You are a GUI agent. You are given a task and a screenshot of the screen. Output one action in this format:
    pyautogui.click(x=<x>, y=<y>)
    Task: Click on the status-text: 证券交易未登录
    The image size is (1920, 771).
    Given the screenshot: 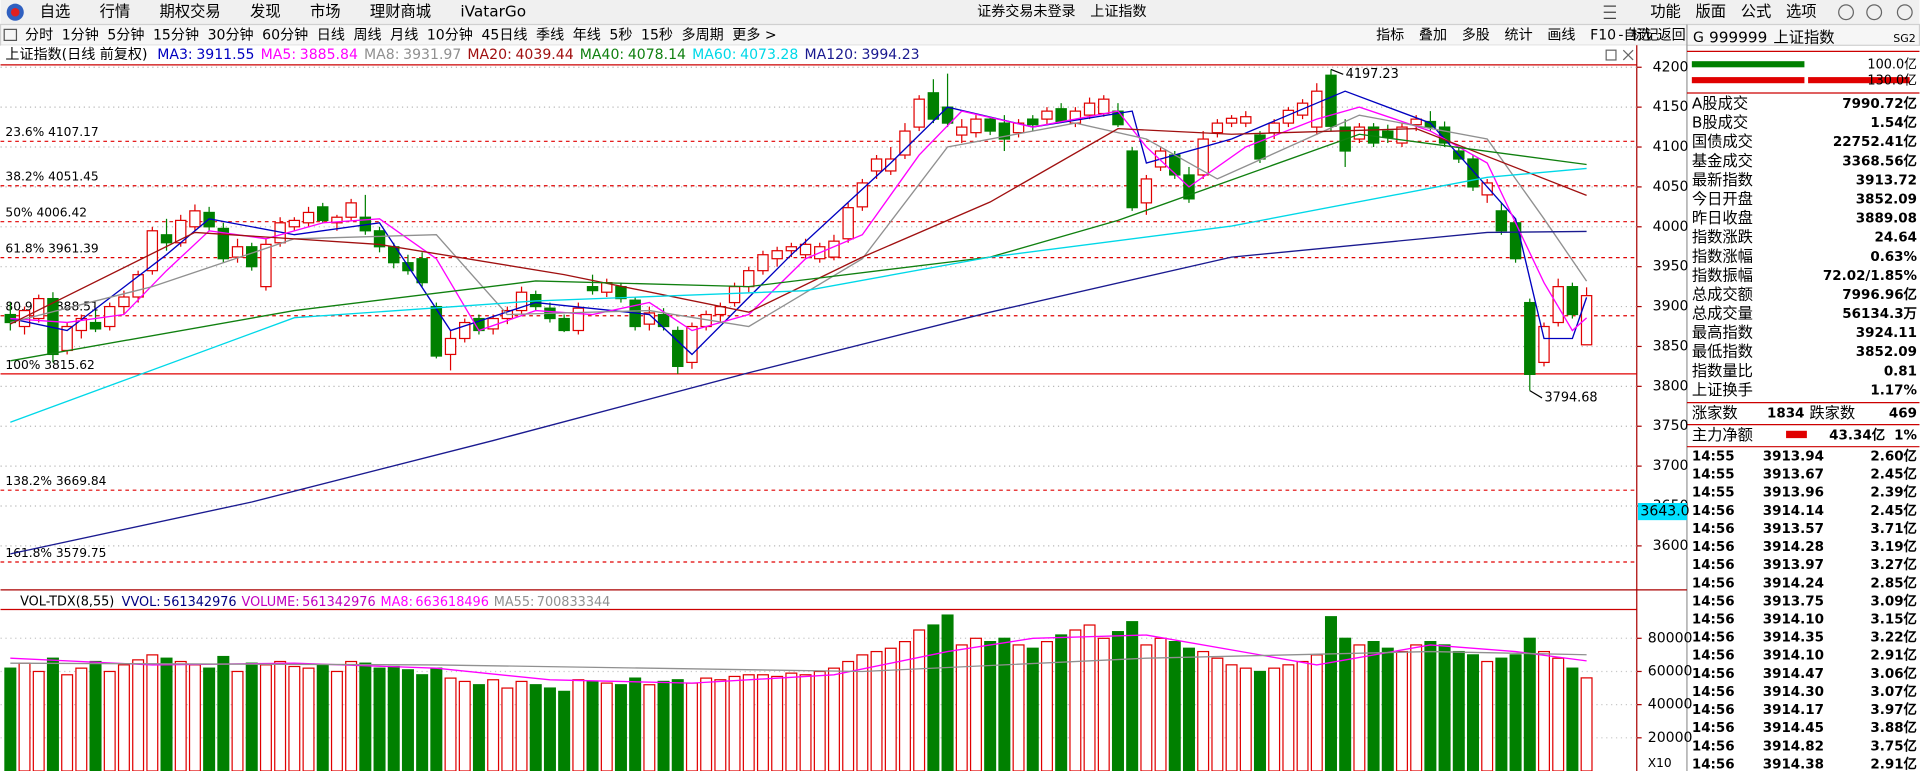 What is the action you would take?
    pyautogui.click(x=1026, y=11)
    